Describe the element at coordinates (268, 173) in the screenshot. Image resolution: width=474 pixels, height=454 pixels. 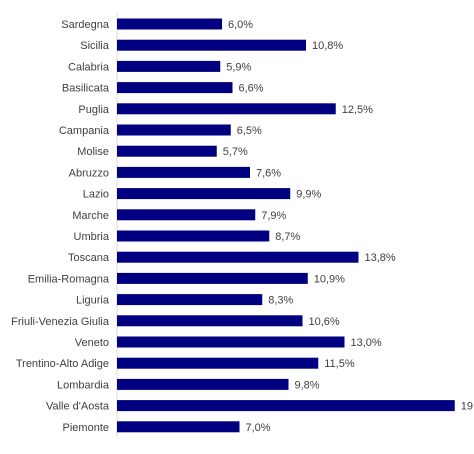
I see `value-label: 7,6%` at that location.